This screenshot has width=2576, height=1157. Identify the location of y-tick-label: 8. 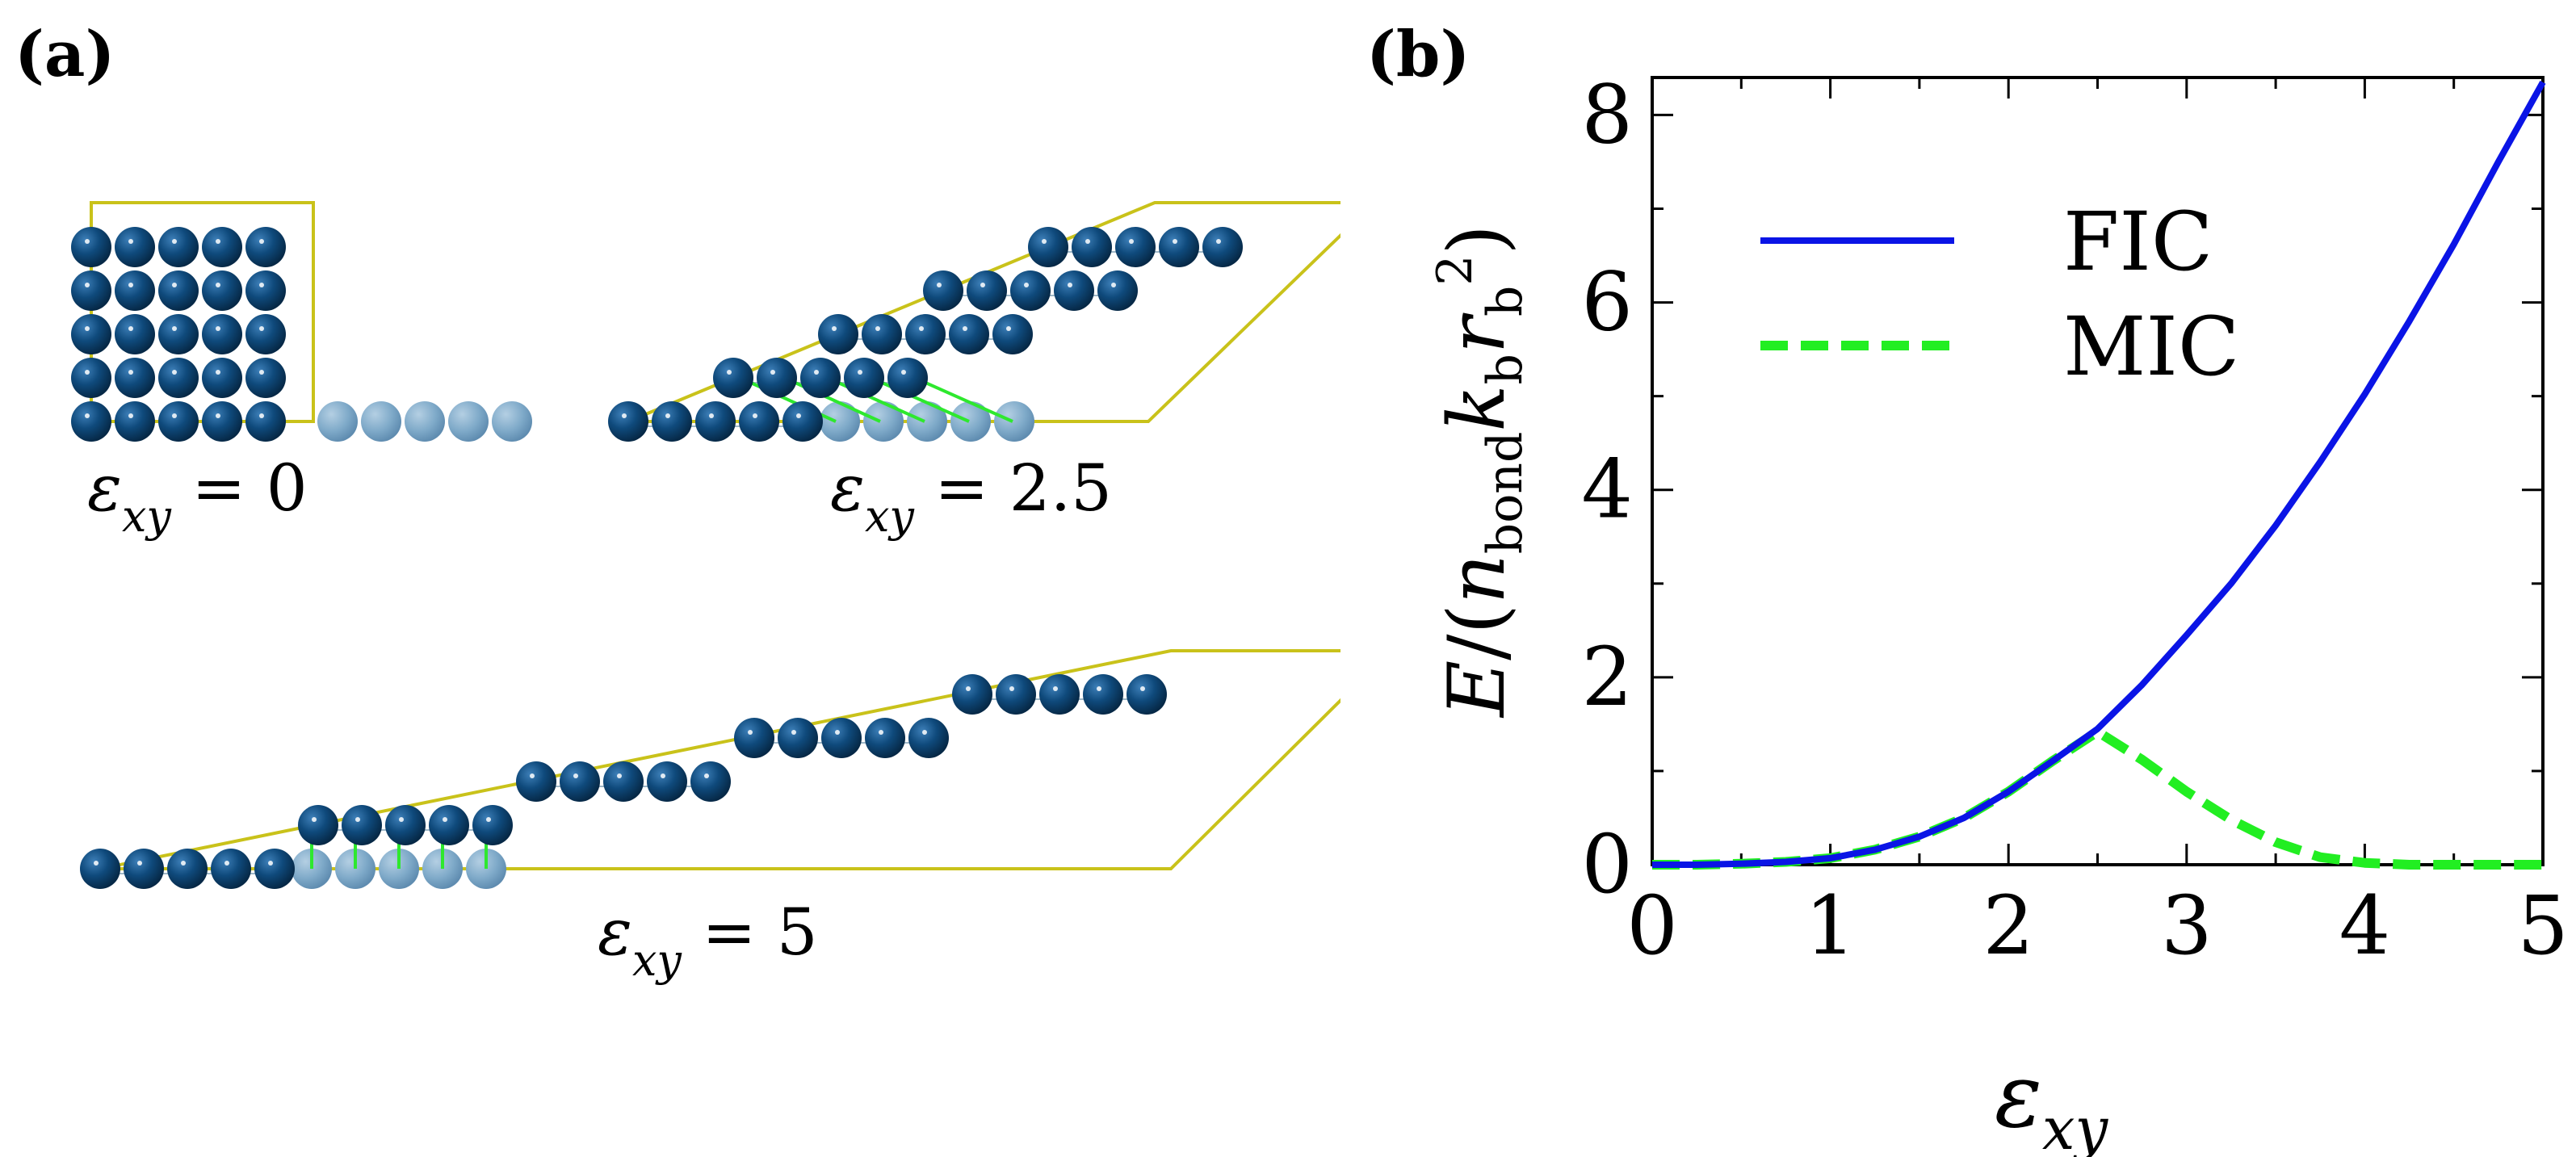
(1607, 114).